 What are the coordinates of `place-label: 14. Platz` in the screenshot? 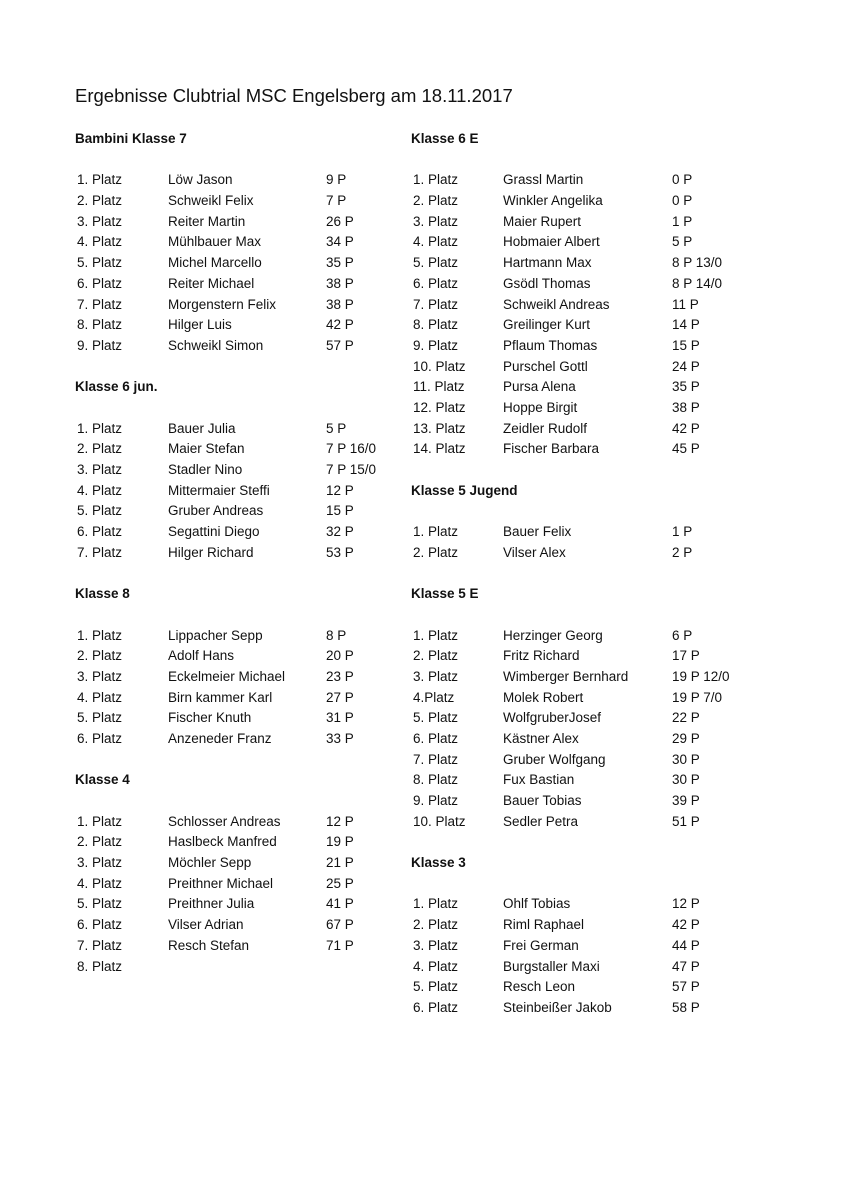 It's located at (439, 449).